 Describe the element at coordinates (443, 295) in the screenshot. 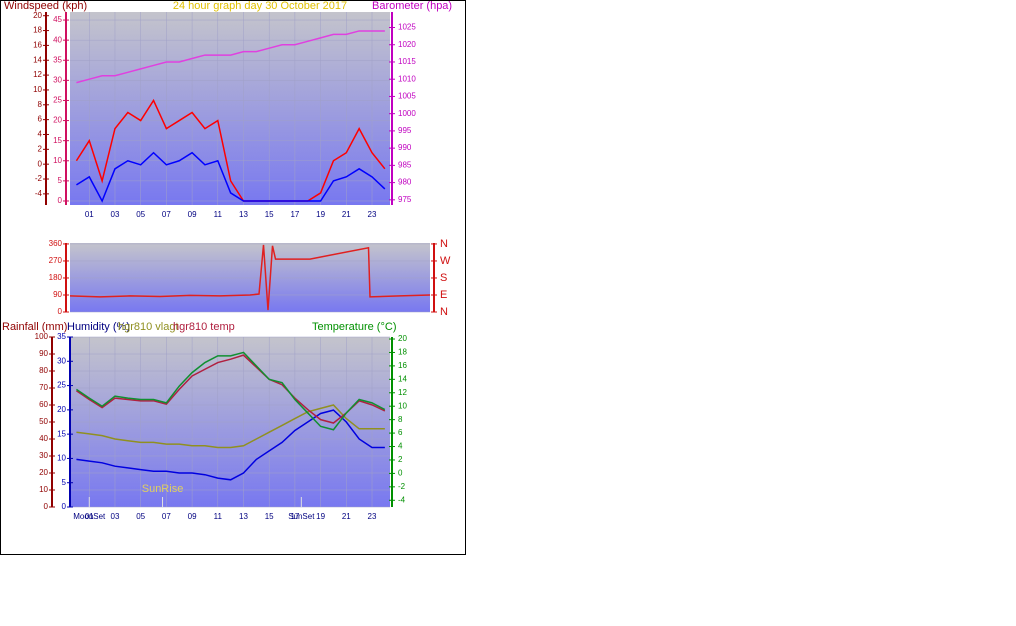

I see `y-tick-label: E` at that location.